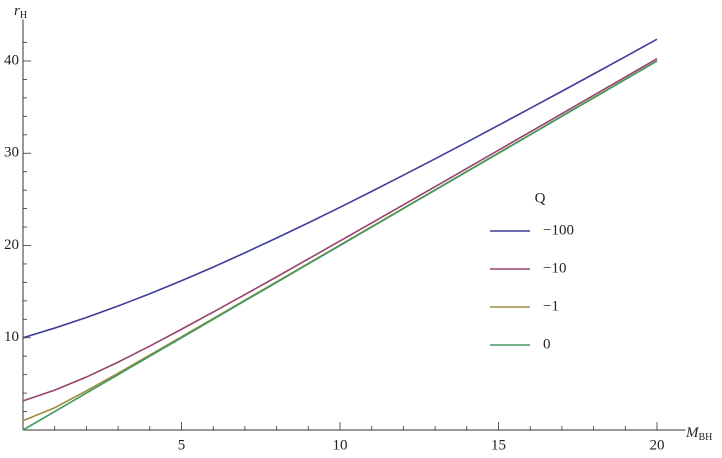  What do you see at coordinates (11, 245) in the screenshot?
I see `y-tick-label: 20` at bounding box center [11, 245].